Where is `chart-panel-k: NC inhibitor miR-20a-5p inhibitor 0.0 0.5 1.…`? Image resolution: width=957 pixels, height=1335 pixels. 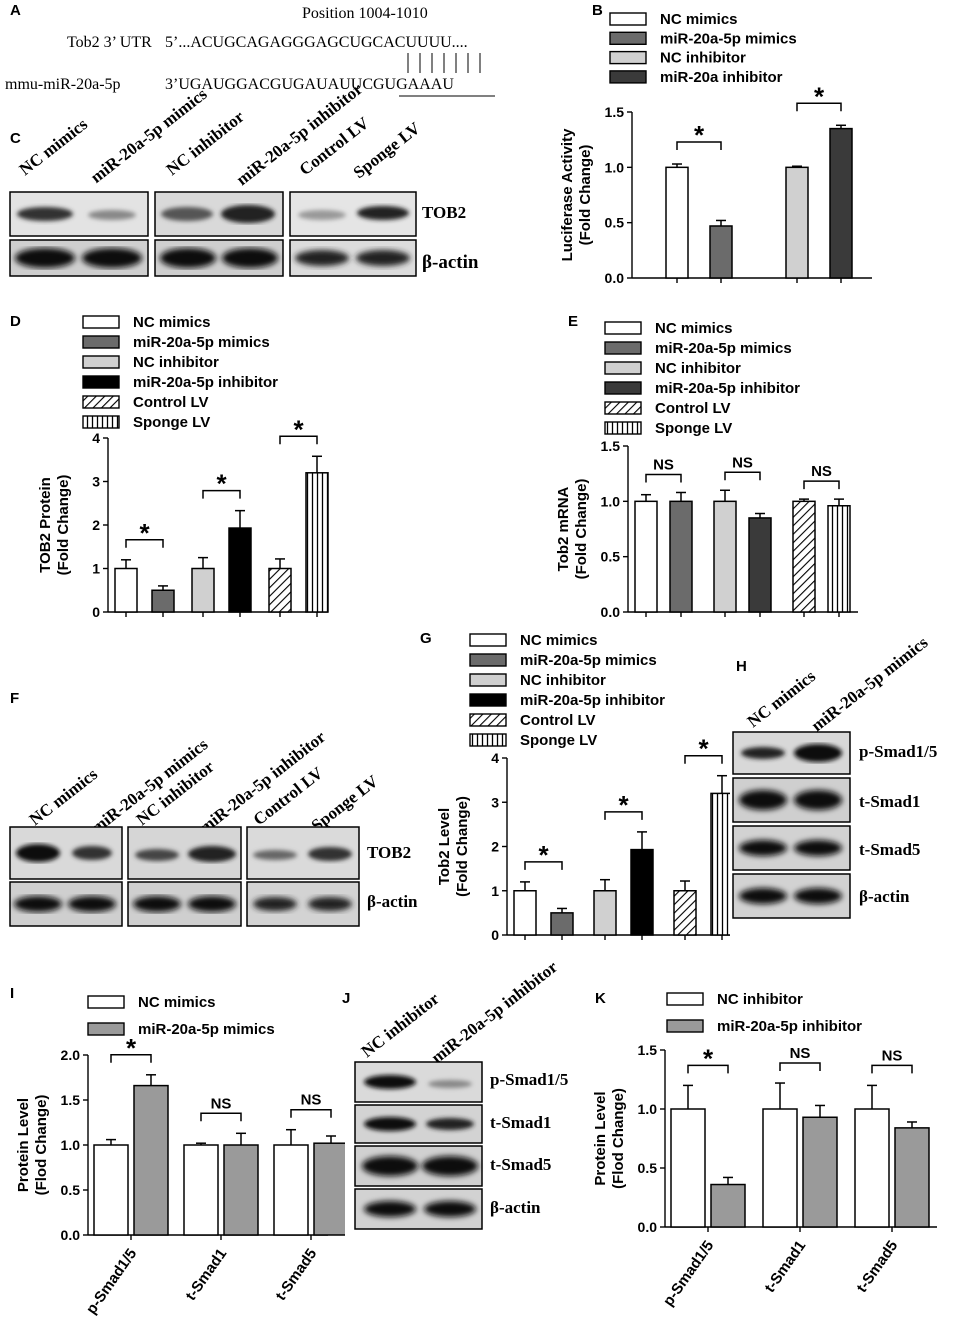
chart-panel-k: NC inhibitor miR-20a-5p inhibitor 0.0 0.5 1.… is located at coordinates (764, 1150).